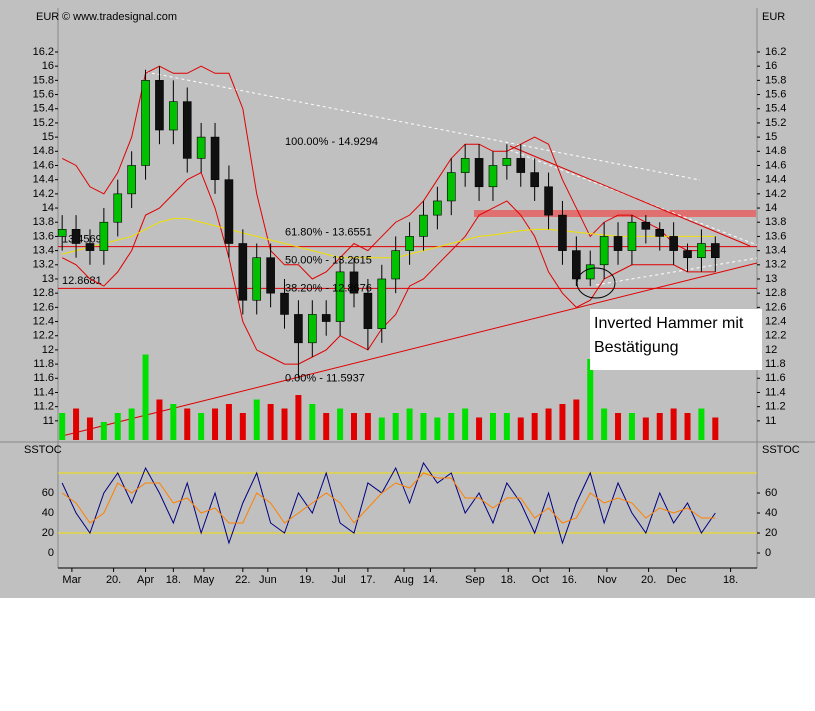 The width and height of the screenshot is (815, 711). Describe the element at coordinates (43, 251) in the screenshot. I see `y-tick-label: 13.4` at that location.